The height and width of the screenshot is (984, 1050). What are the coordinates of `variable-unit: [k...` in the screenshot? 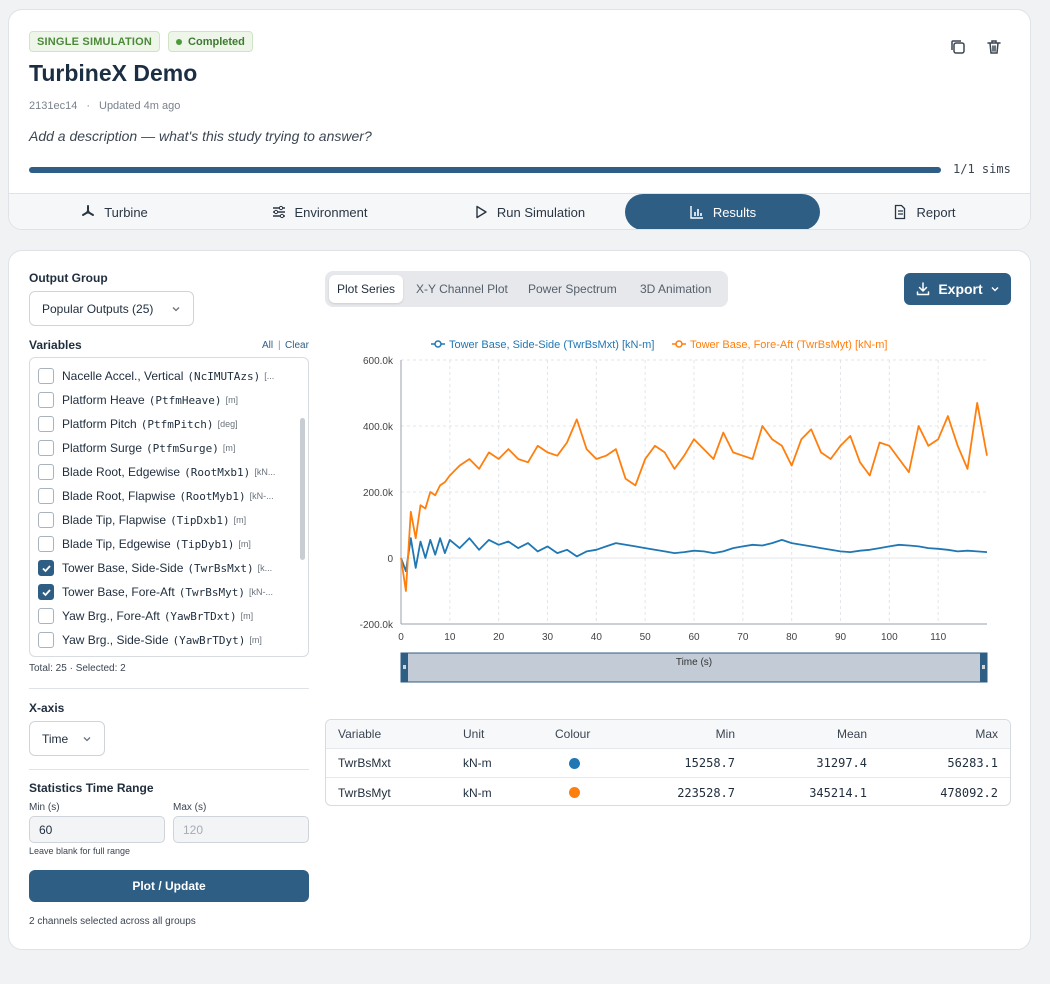 It's located at (265, 568).